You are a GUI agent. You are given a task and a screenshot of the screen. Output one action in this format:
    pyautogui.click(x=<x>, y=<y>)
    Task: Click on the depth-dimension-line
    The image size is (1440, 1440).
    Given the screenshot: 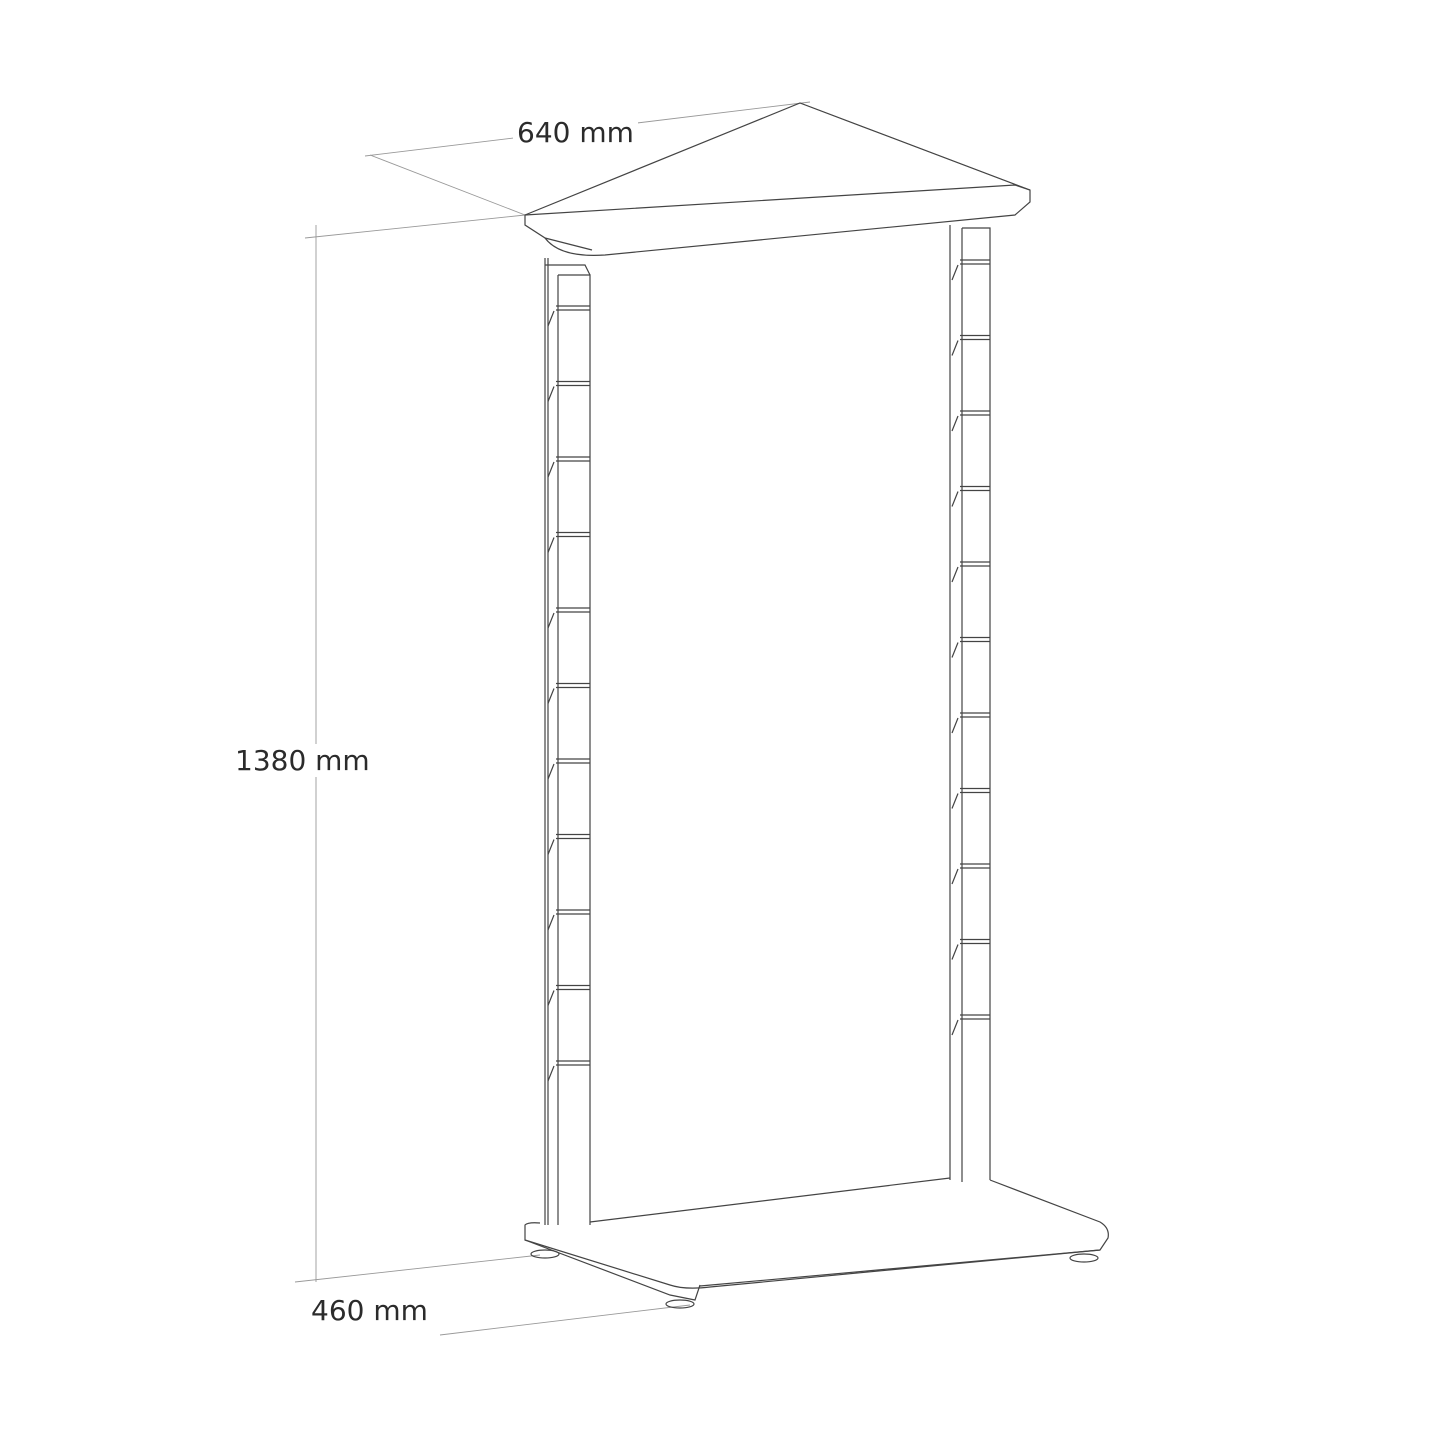 What is the action you would take?
    pyautogui.click(x=565, y=1320)
    